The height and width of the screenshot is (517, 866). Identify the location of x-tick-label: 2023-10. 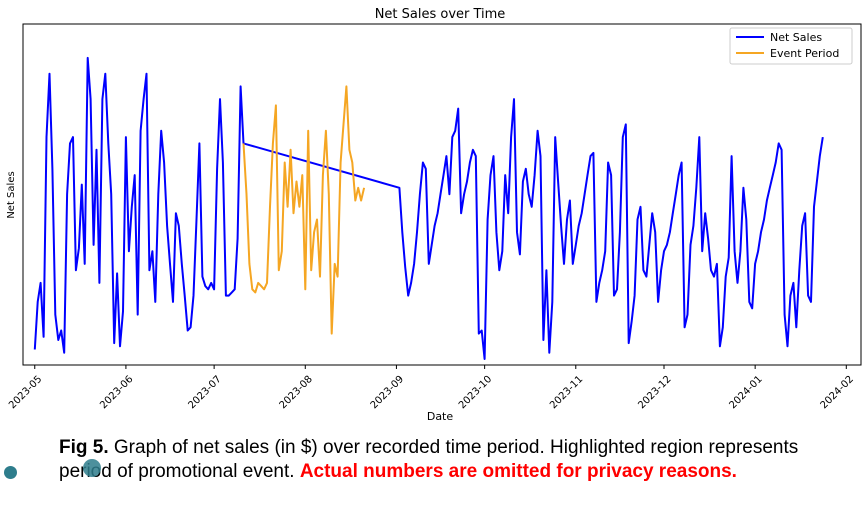
(475, 392).